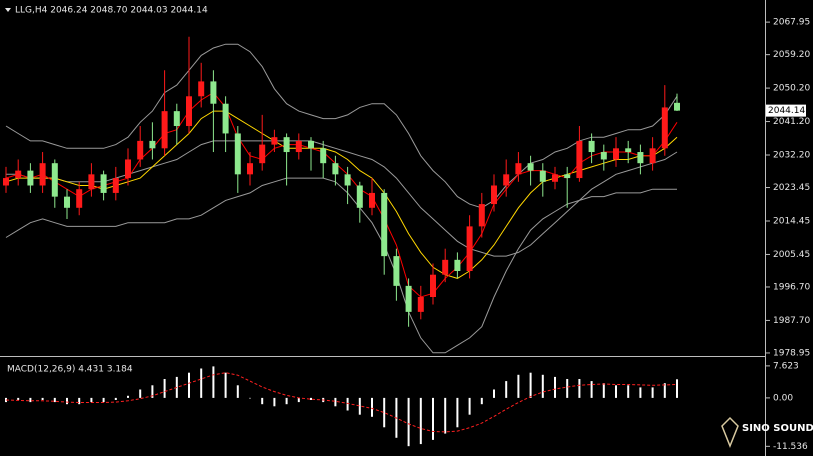  I want to click on chart-title: LLG,H4 2046.24 2048.70 2044.03 2044.14, so click(111, 11).